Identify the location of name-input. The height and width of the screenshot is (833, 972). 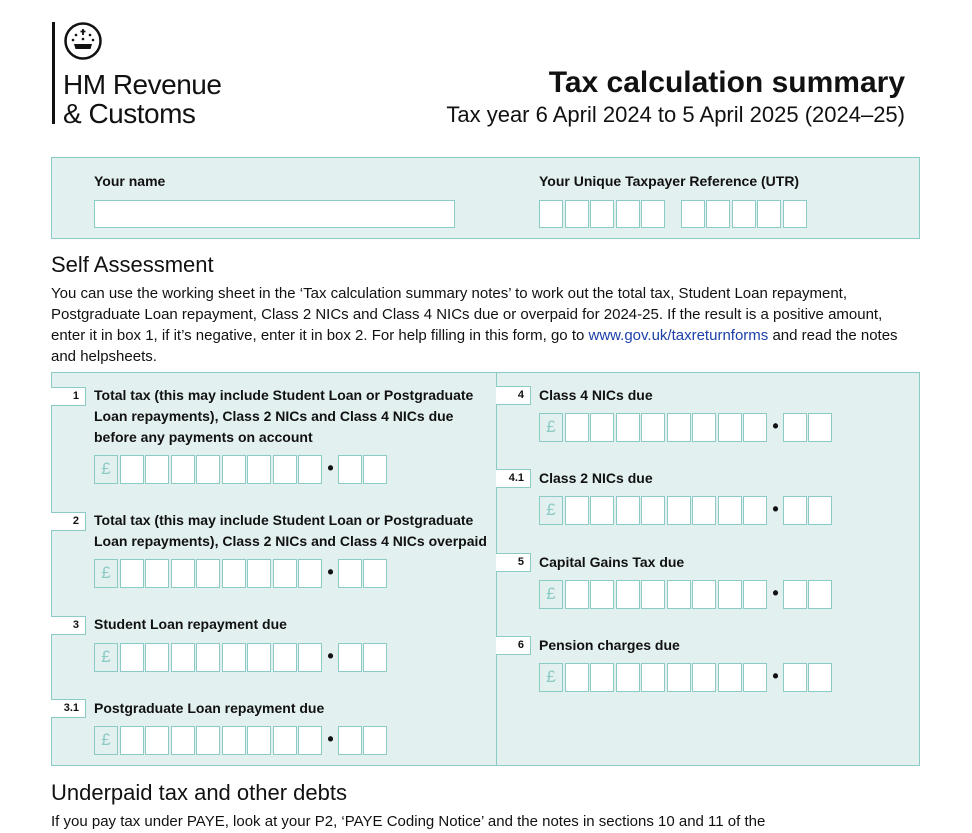
(274, 214).